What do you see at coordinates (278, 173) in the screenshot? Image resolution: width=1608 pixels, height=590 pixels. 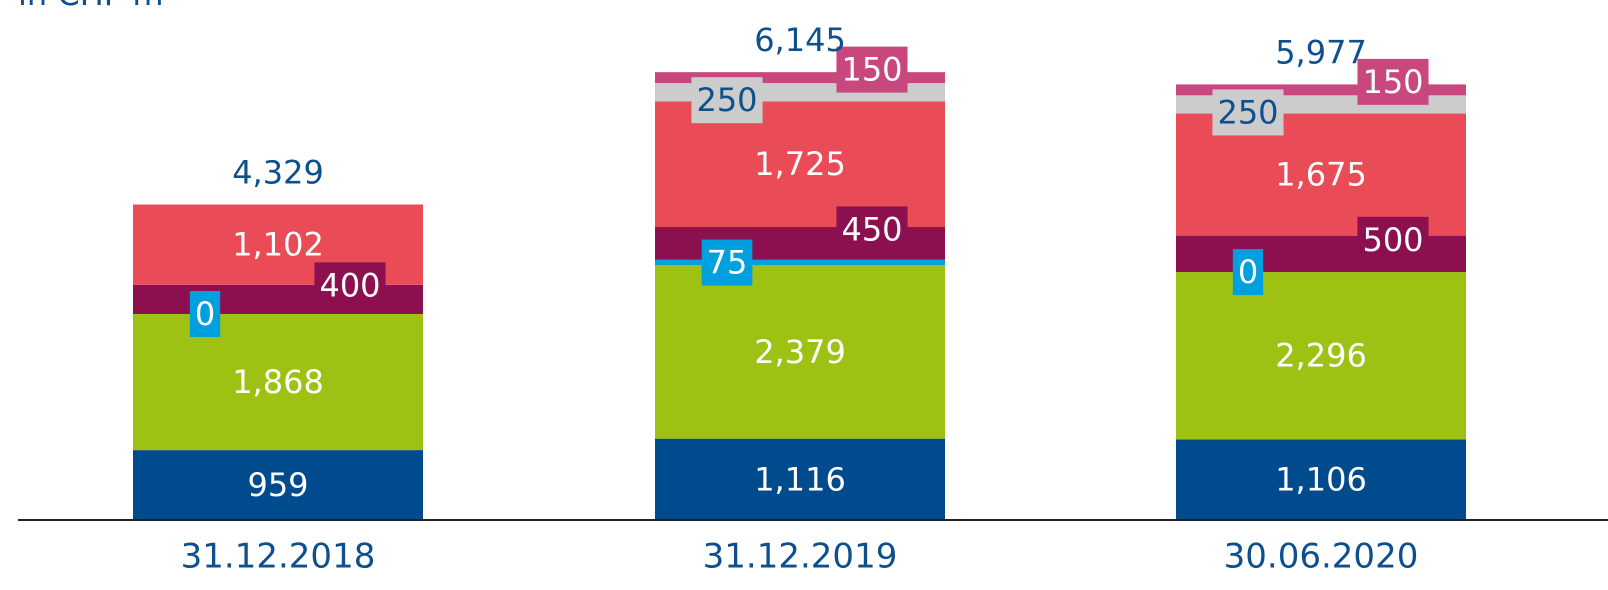 I see `total-label: 4,329` at bounding box center [278, 173].